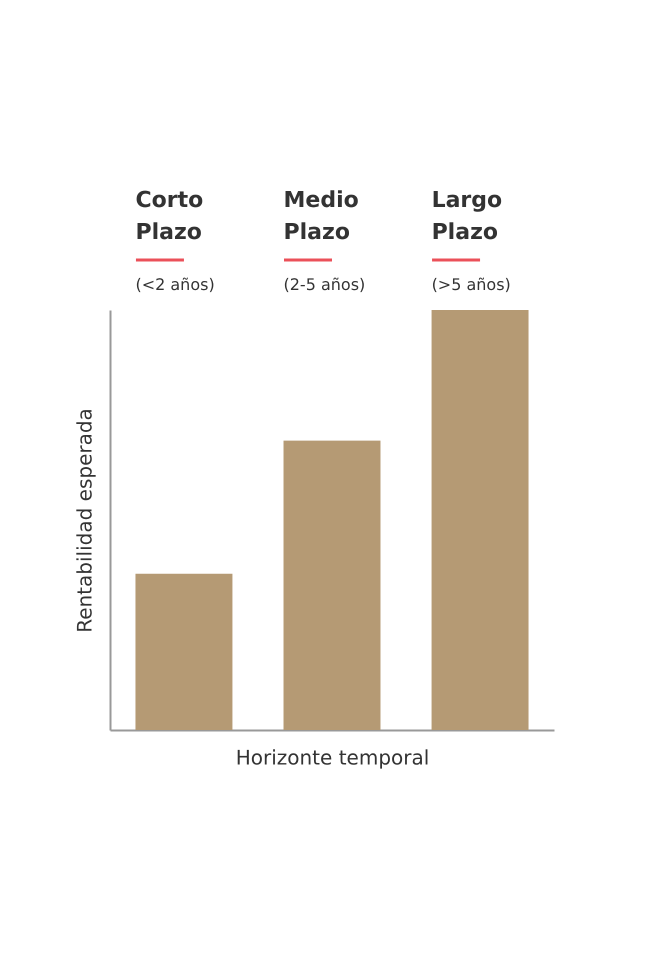  What do you see at coordinates (325, 284) in the screenshot?
I see `text: (2-5 años)` at bounding box center [325, 284].